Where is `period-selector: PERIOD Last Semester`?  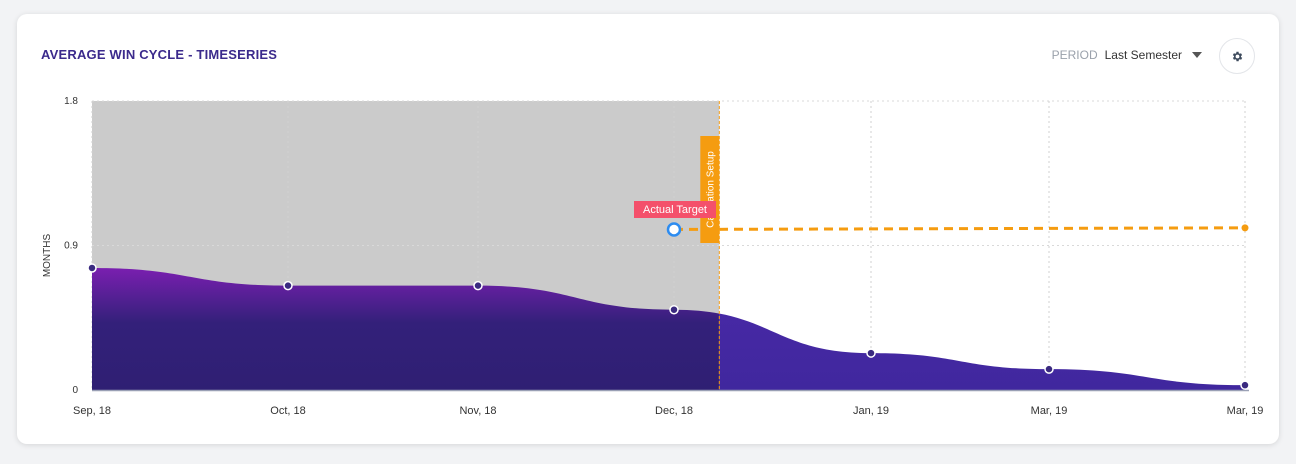
period-selector: PERIOD Last Semester is located at coordinates (1127, 55).